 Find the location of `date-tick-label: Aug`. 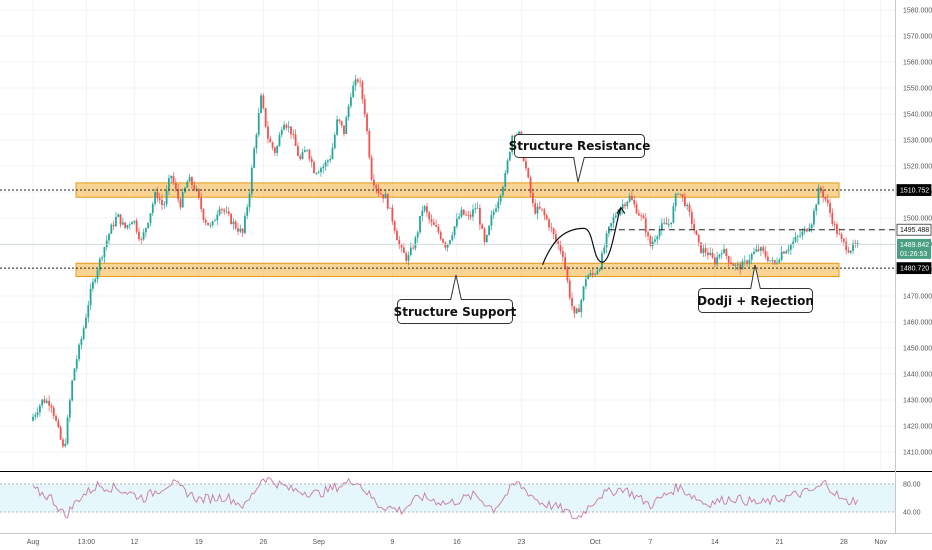

date-tick-label: Aug is located at coordinates (33, 542).